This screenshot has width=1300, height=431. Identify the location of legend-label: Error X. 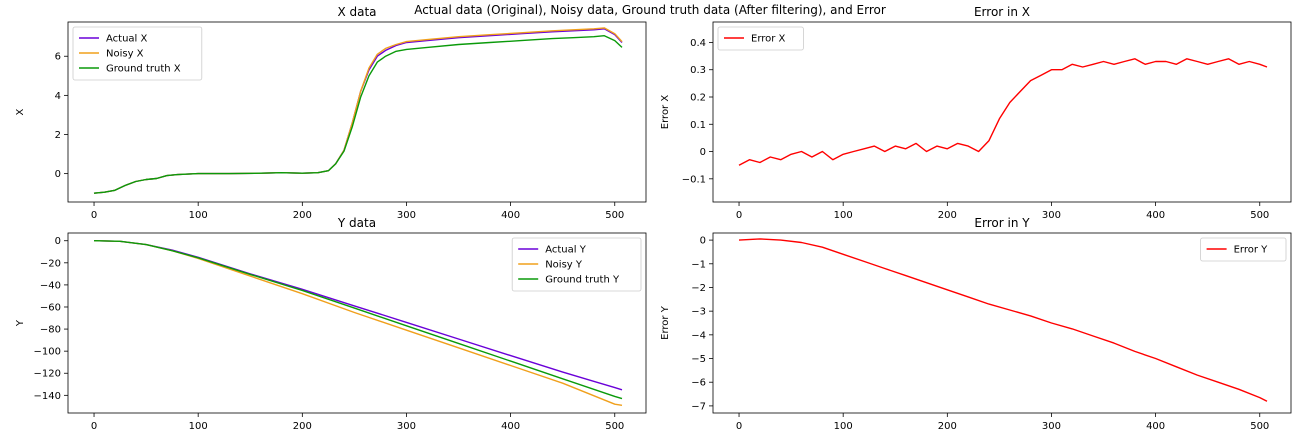
(768, 39).